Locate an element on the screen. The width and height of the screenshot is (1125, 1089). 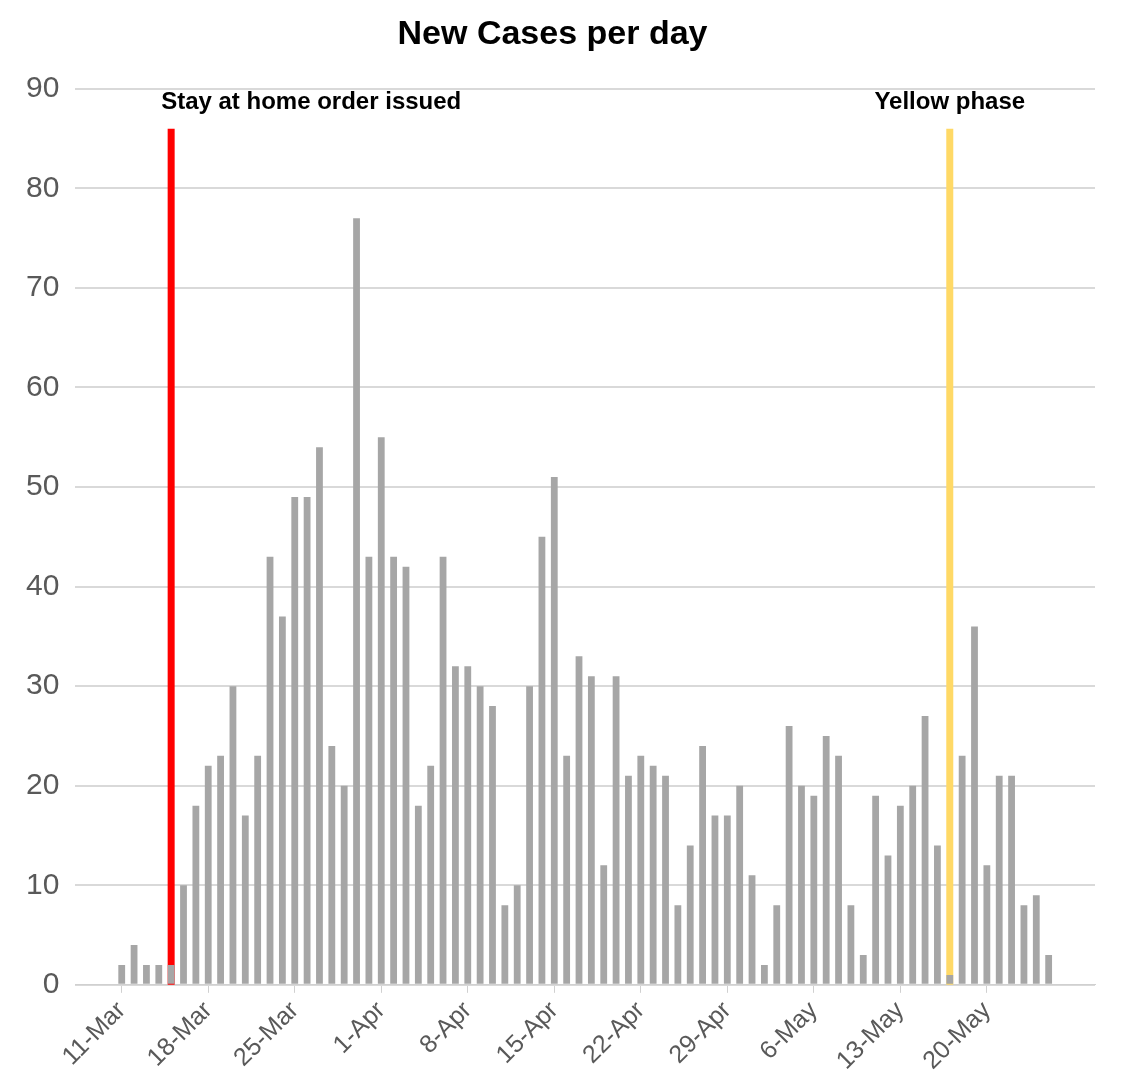
y-tick-label: 10 is located at coordinates (42, 883).